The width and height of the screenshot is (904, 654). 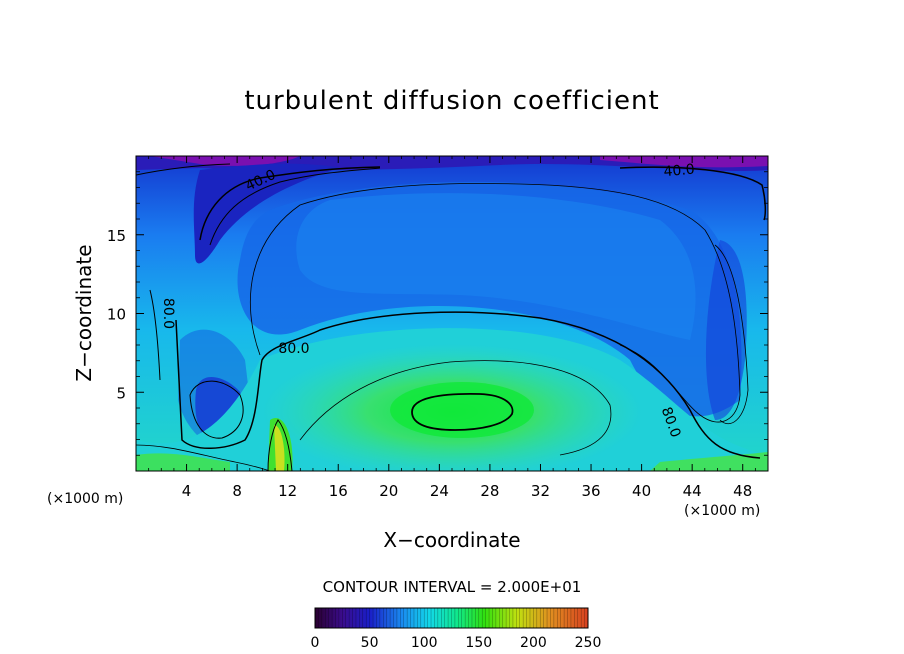 I want to click on colorbar-tick-label: 150, so click(x=478, y=643).